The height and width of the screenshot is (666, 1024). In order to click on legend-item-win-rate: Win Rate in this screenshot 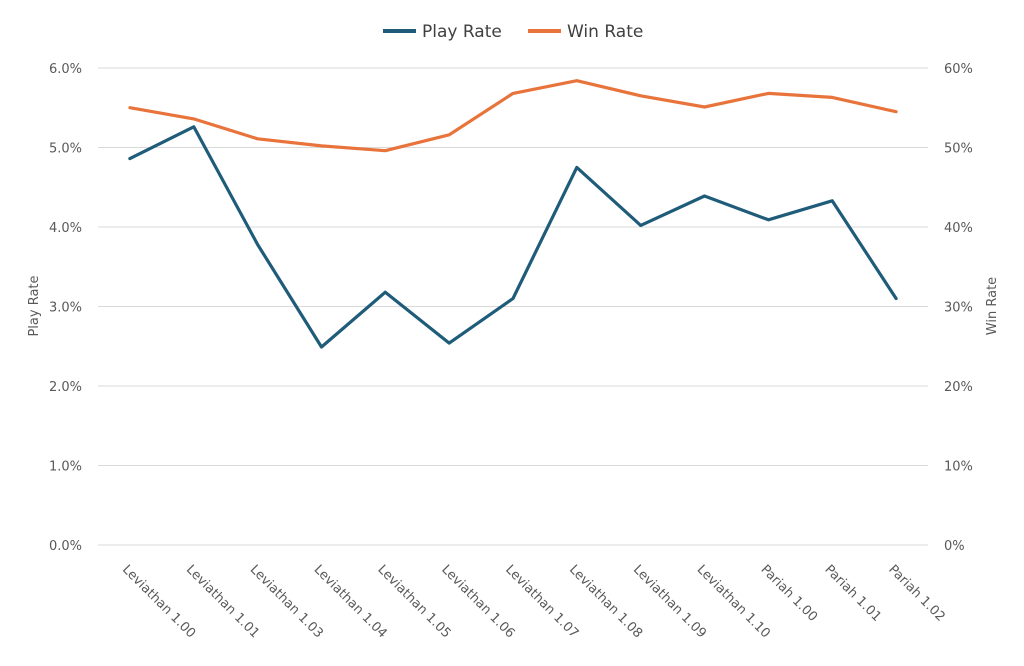, I will do `click(585, 32)`.